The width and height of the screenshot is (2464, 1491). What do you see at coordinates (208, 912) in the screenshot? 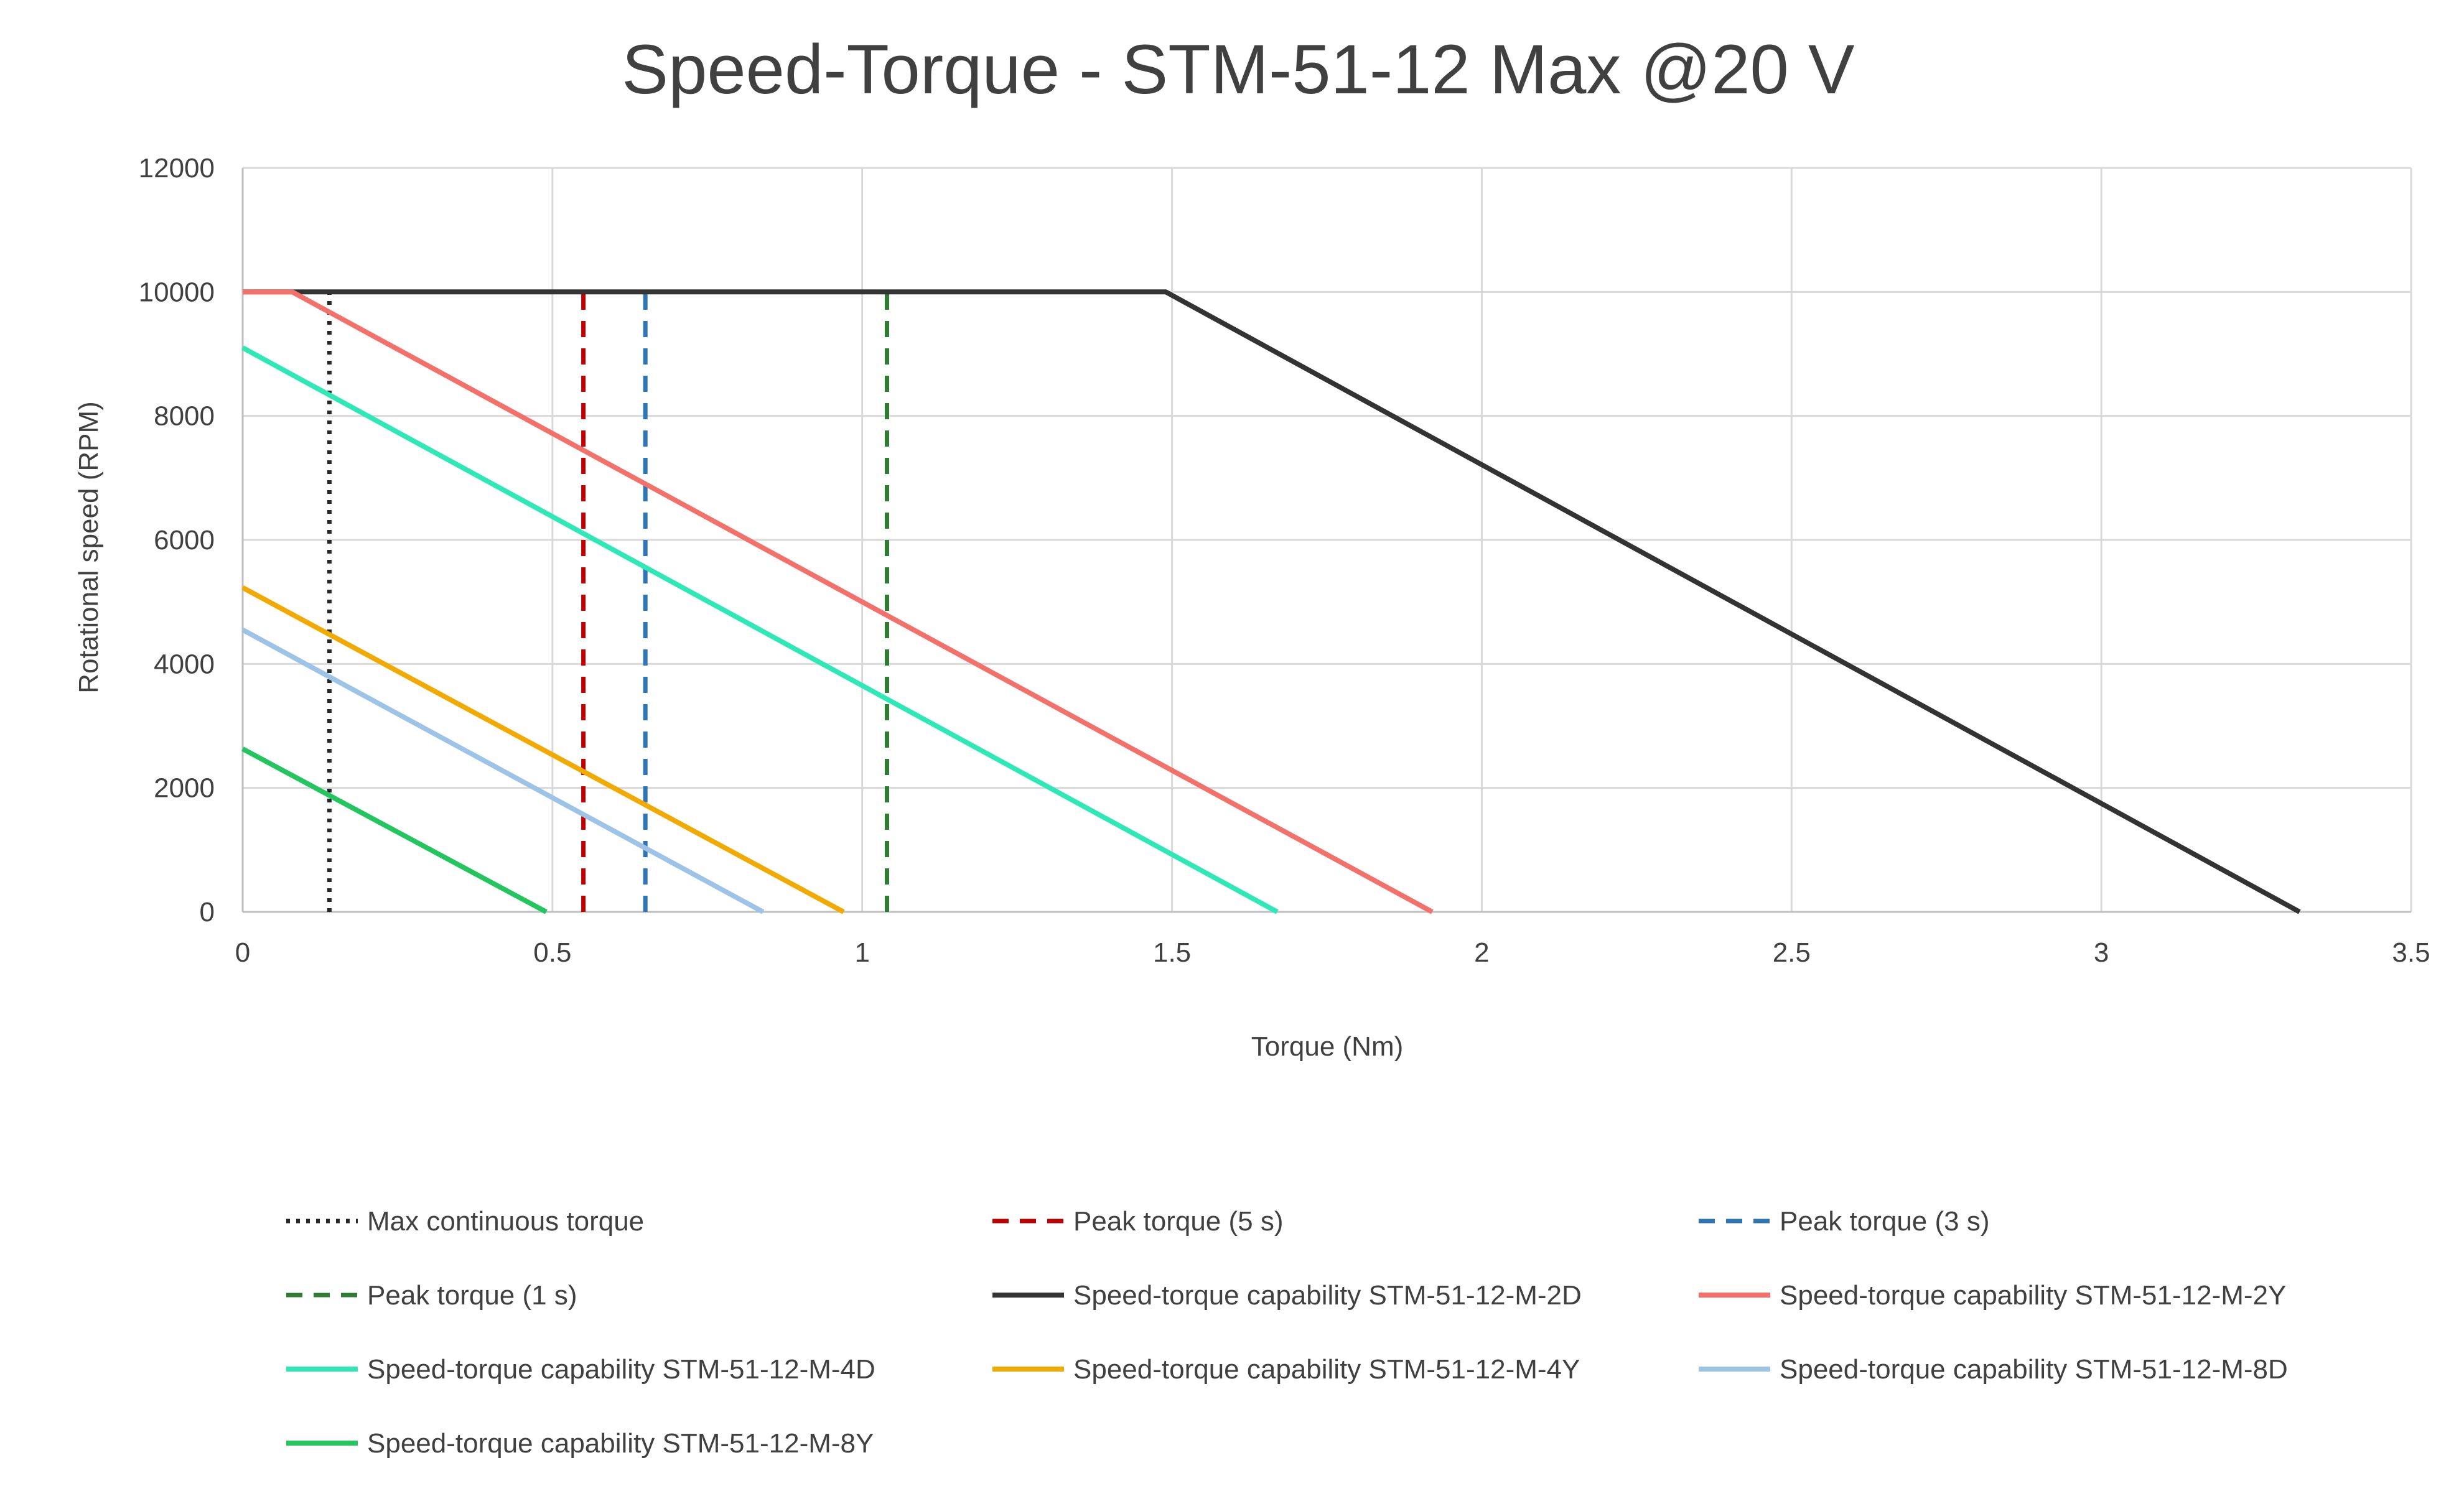
I see `y-tick-label: 0` at bounding box center [208, 912].